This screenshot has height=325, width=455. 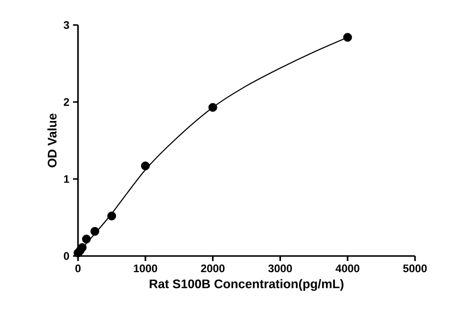 I want to click on x-tick-label: 0, so click(x=78, y=268).